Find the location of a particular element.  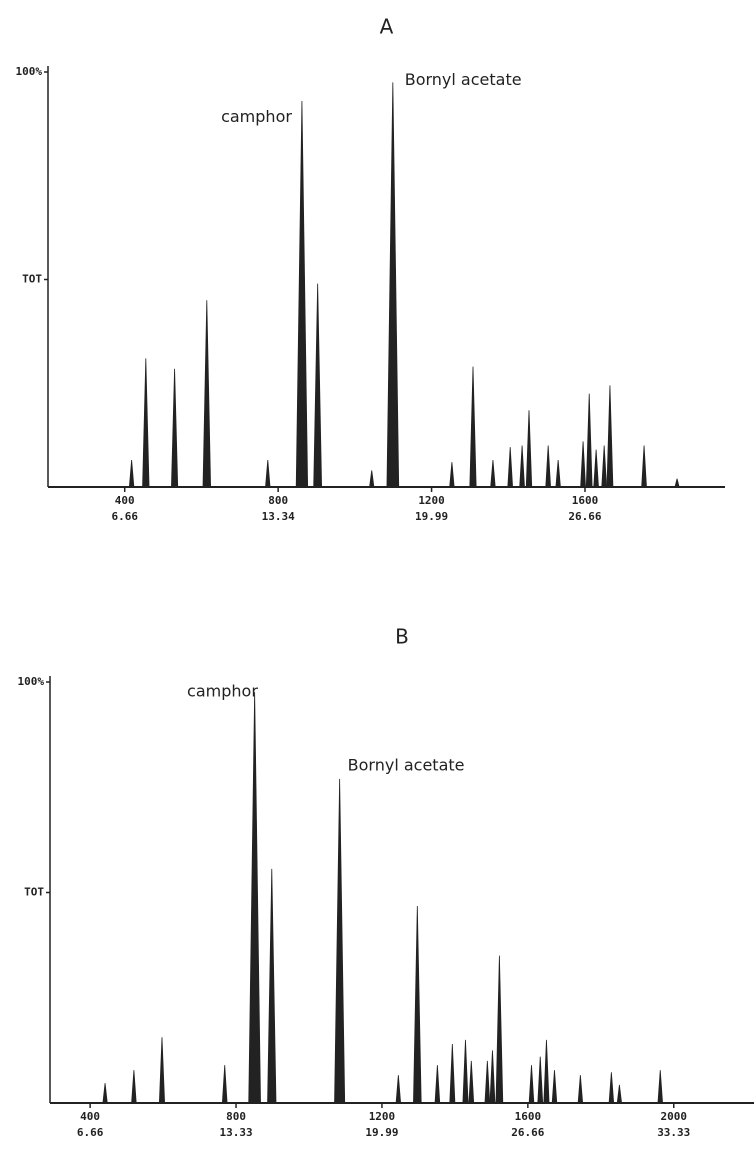

chart-title: A is located at coordinates (387, 27).